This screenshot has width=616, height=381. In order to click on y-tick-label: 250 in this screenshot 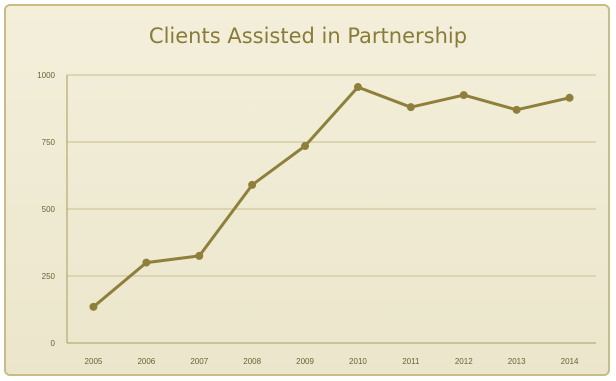, I will do `click(49, 276)`.